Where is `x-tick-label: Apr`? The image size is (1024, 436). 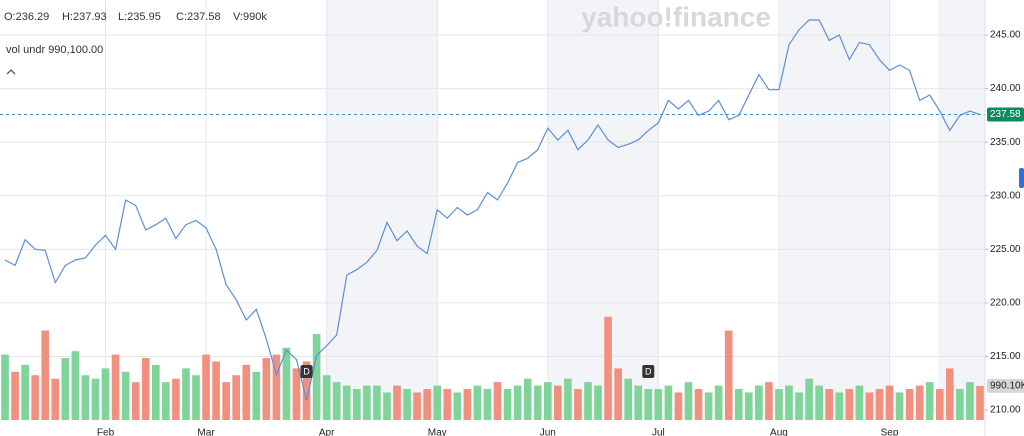 x-tick-label: Apr is located at coordinates (327, 432).